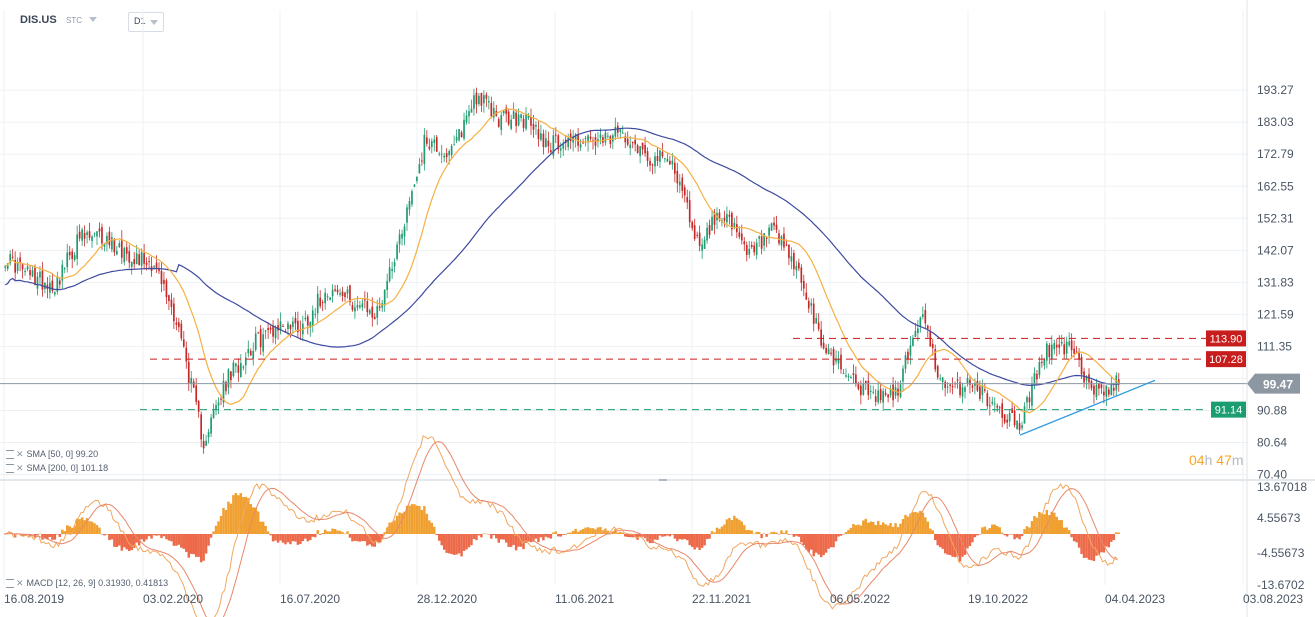  Describe the element at coordinates (38, 20) in the screenshot. I see `symbol-label: DIS.US` at that location.